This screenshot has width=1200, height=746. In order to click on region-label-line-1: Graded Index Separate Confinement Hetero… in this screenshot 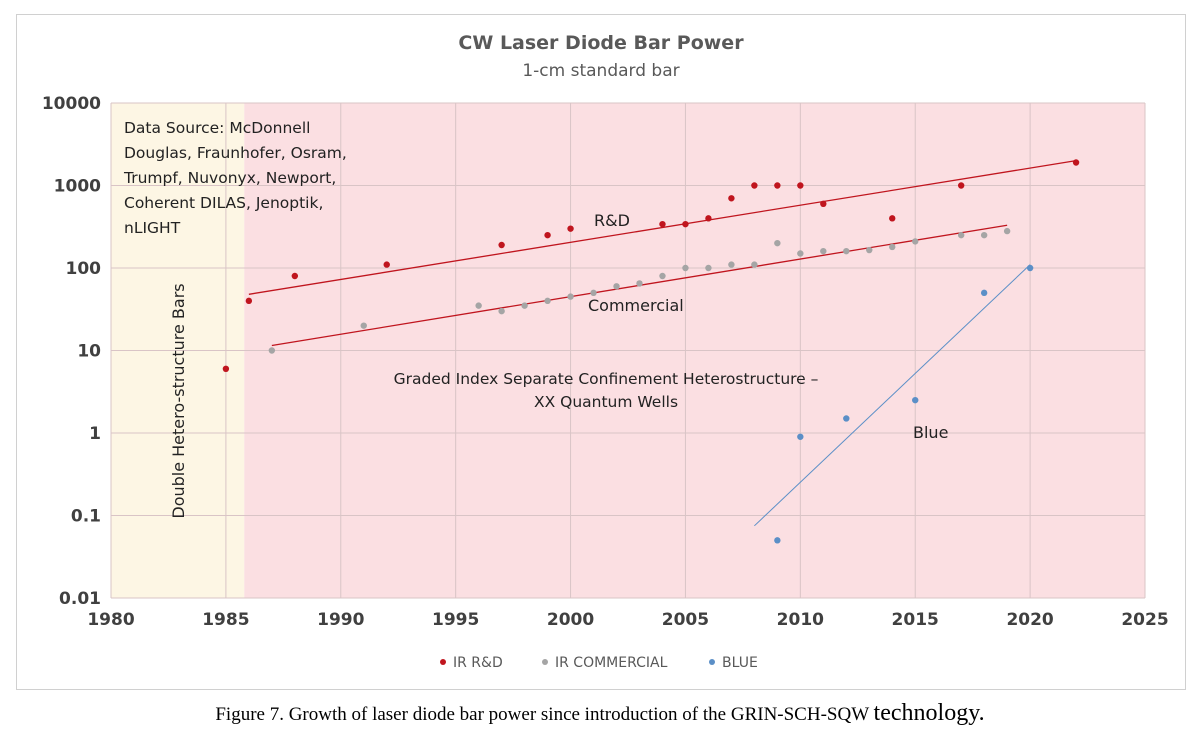, I will do `click(606, 379)`.